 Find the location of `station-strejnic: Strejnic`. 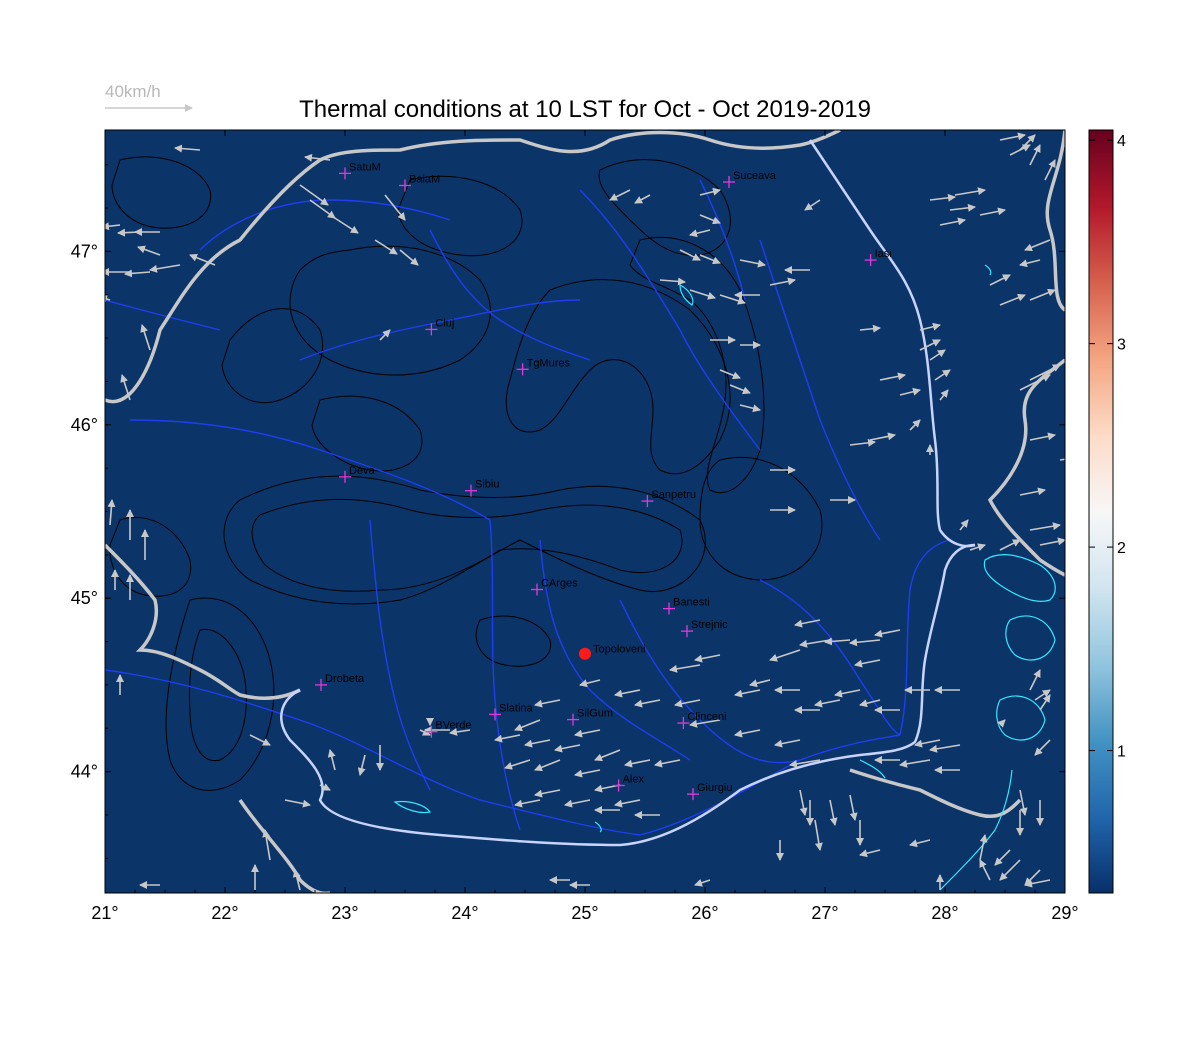

station-strejnic: Strejnic is located at coordinates (704, 628).